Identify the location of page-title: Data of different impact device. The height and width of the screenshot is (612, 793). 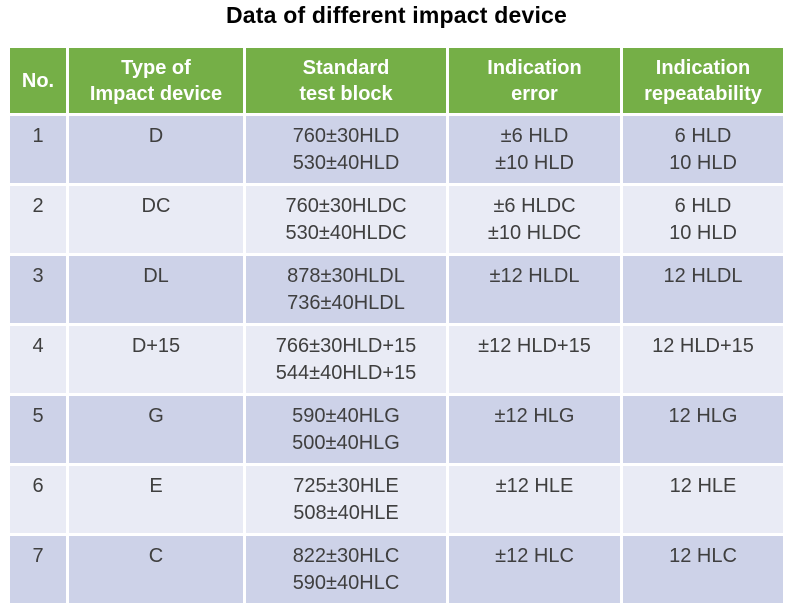
(396, 15).